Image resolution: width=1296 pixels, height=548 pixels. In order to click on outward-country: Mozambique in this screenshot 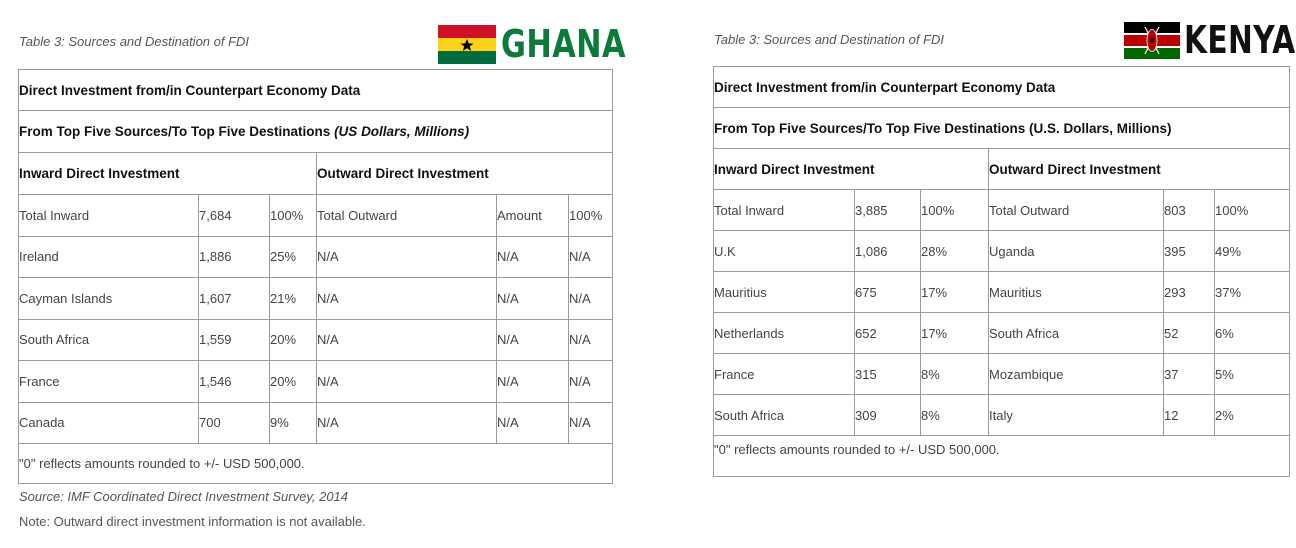, I will do `click(1076, 374)`.